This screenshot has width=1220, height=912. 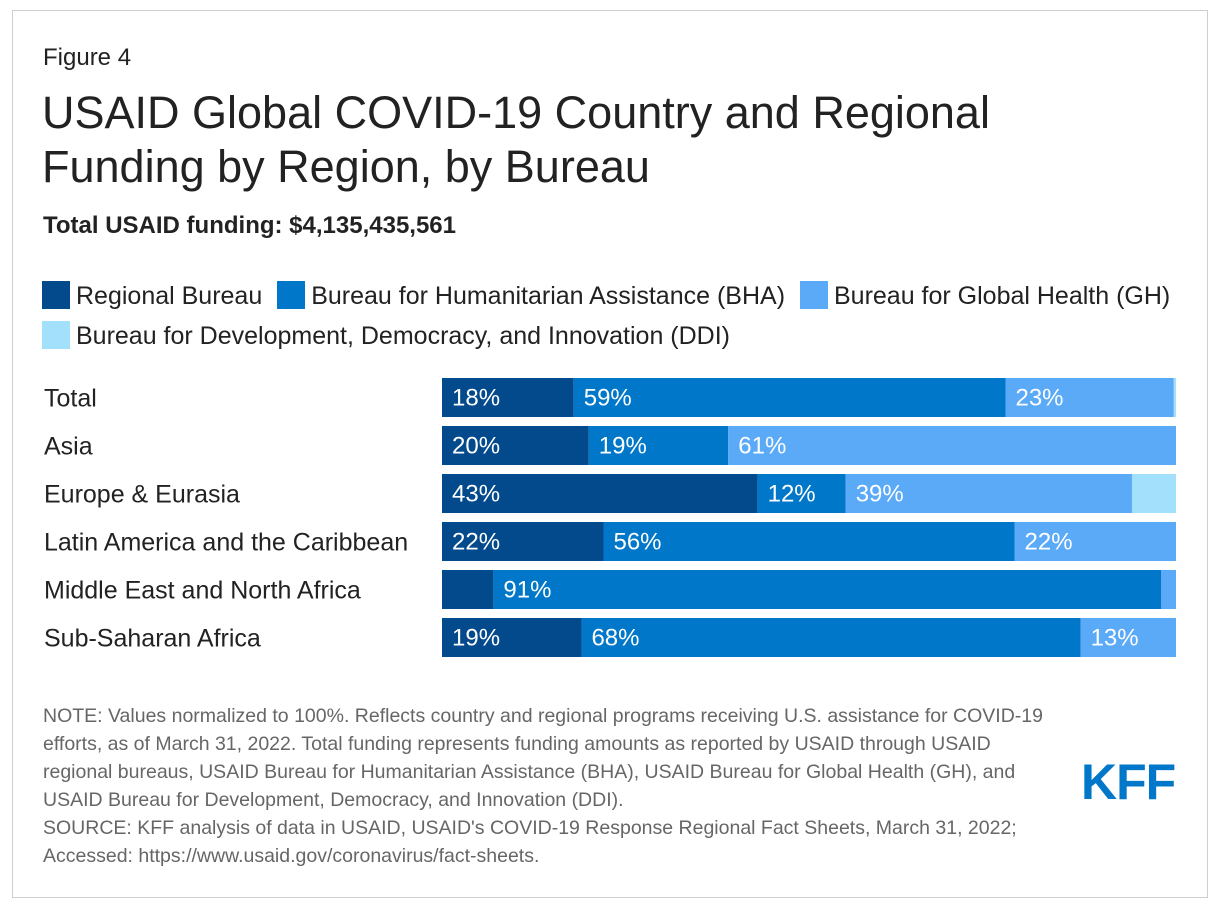 I want to click on legend-swatch-gh, so click(x=813, y=295).